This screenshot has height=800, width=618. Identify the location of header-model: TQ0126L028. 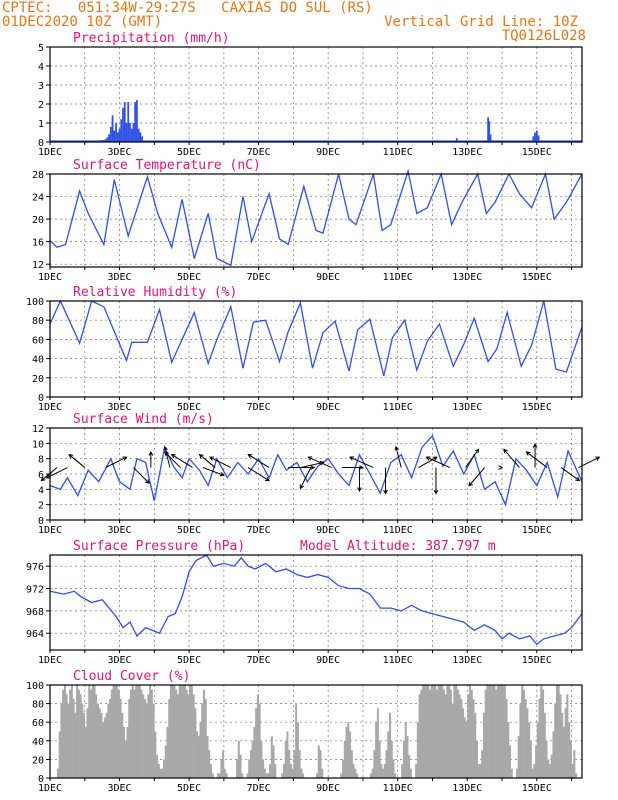
(543, 36).